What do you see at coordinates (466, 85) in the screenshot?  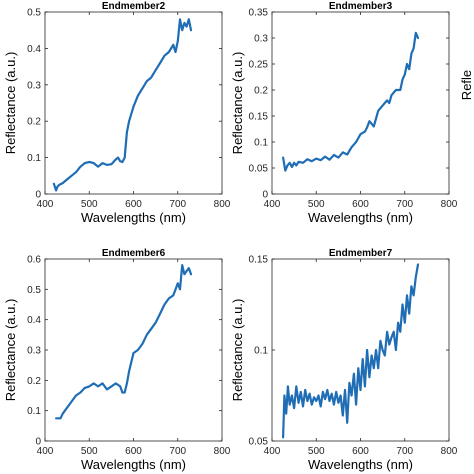 I see `cropped-axis-label: Refle` at bounding box center [466, 85].